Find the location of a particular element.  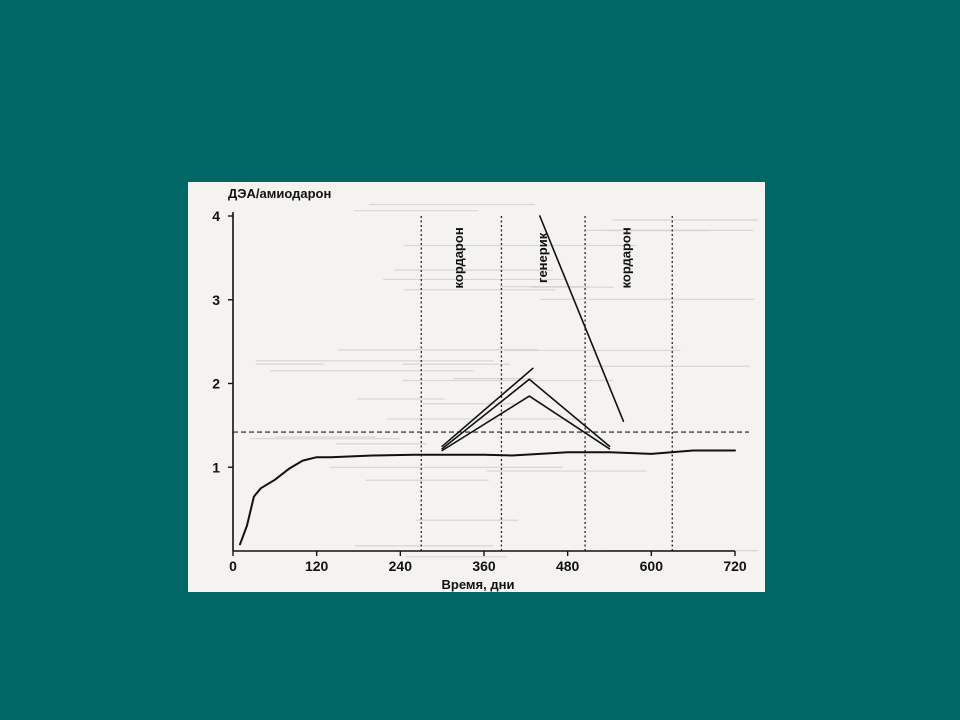

x-tick-label: 480 is located at coordinates (568, 566).